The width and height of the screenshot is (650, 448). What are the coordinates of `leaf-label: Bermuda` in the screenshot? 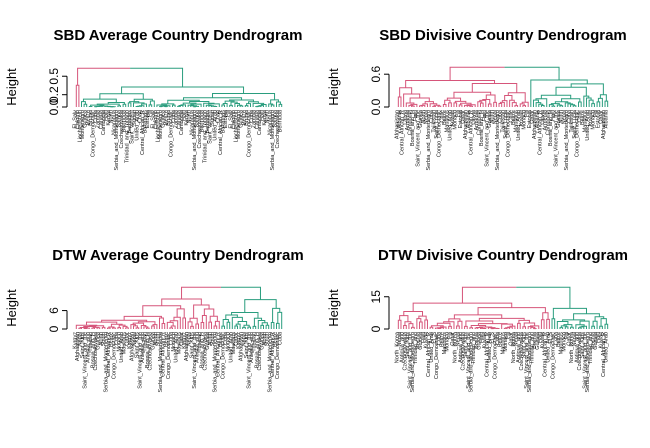 It's located at (281, 120).